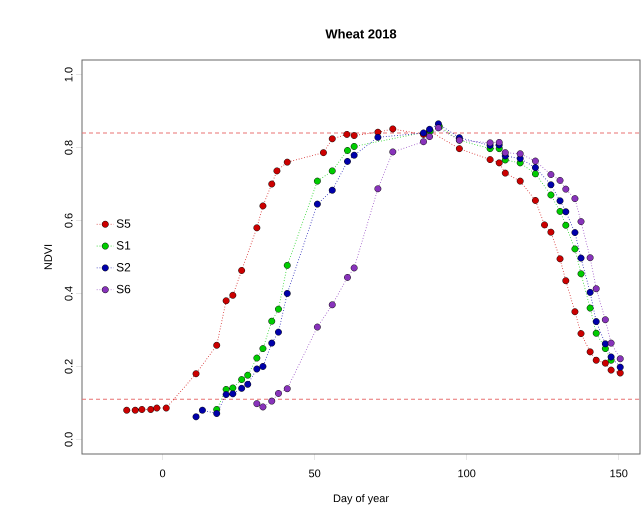 Image resolution: width=642 pixels, height=527 pixels. Describe the element at coordinates (68, 147) in the screenshot. I see `y-tick-label: 0.8` at that location.